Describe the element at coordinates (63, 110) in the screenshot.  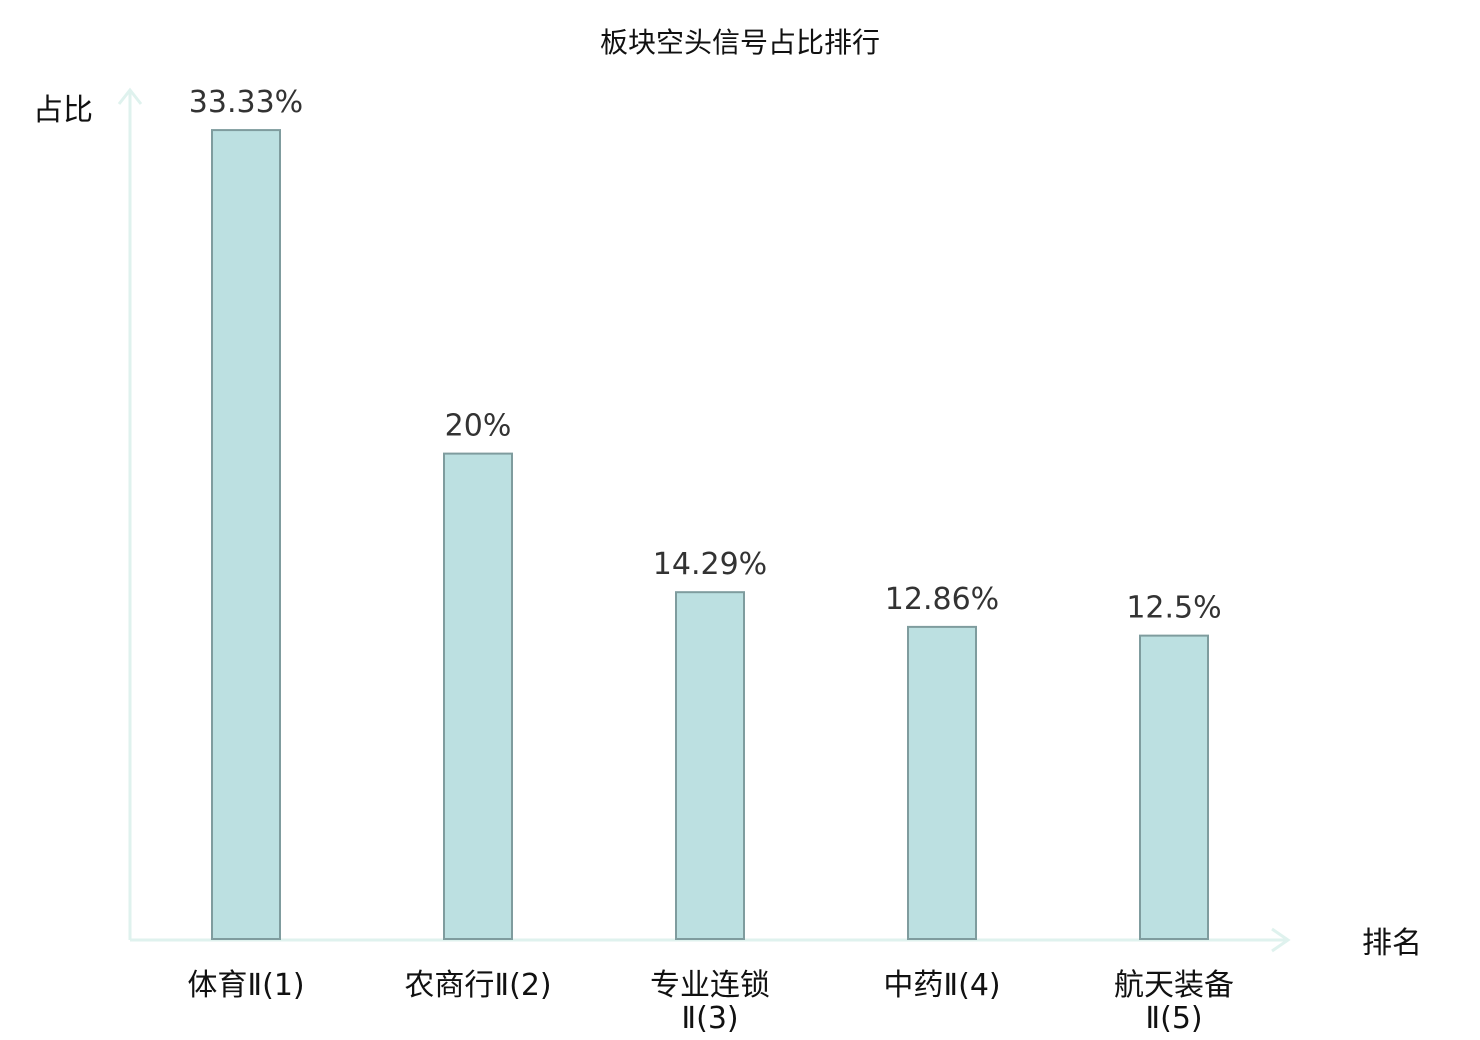
I see `y-axis-label: 占比` at that location.